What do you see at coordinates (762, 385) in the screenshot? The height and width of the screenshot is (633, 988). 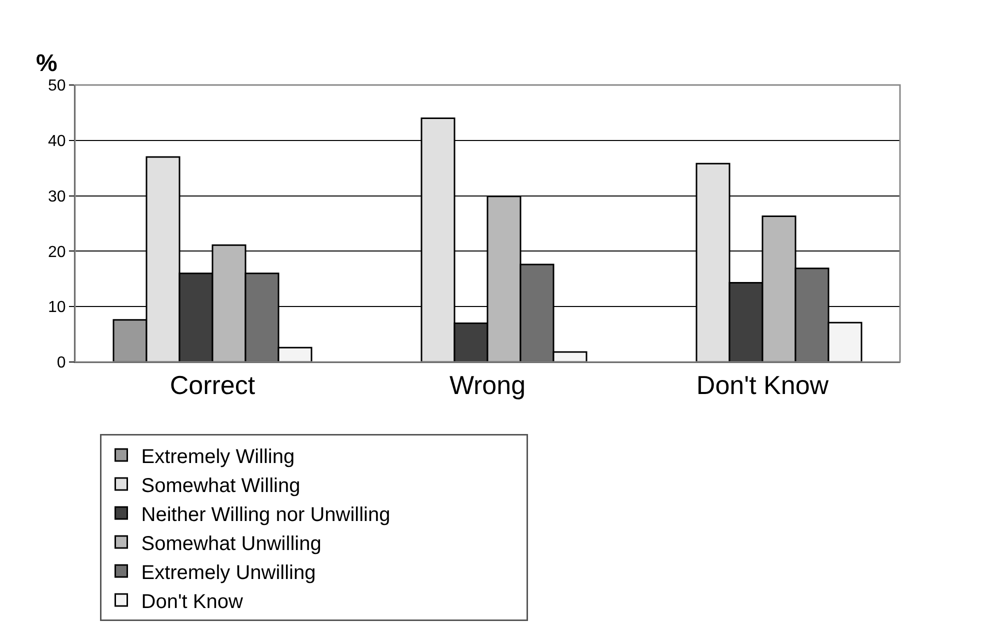 I see `x-tick-label: Don't Know` at bounding box center [762, 385].